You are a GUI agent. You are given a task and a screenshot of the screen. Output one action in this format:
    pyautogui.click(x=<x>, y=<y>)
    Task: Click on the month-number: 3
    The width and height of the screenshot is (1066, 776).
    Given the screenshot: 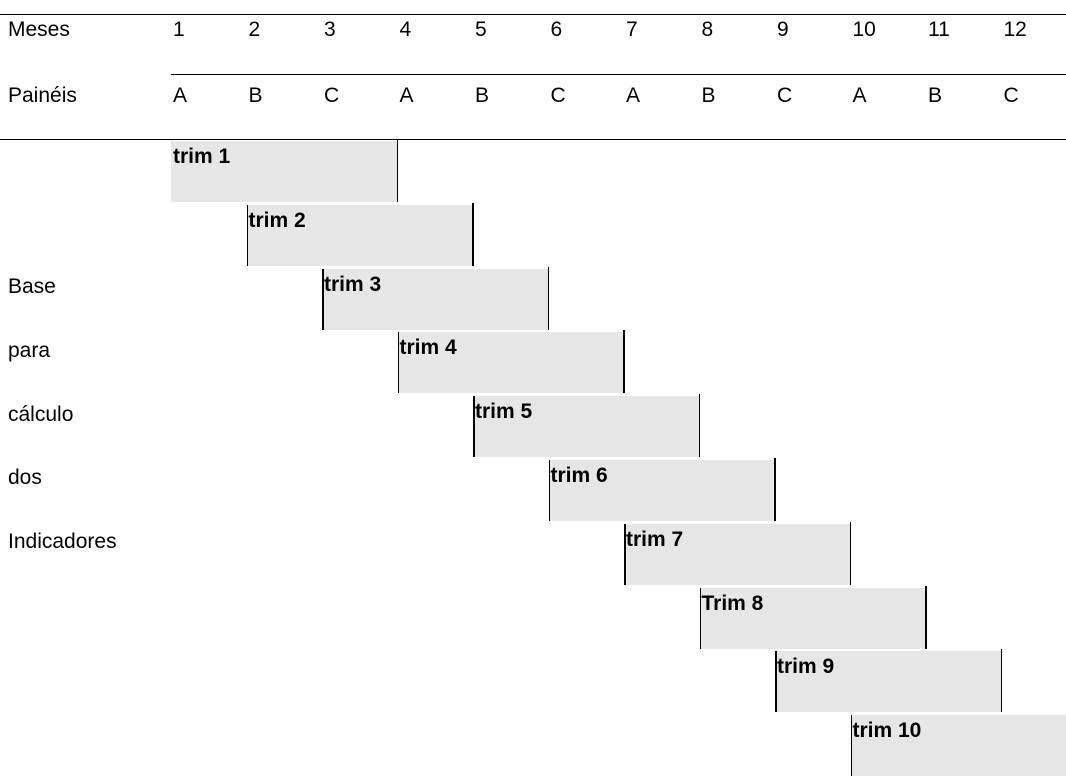 What is the action you would take?
    pyautogui.click(x=330, y=30)
    